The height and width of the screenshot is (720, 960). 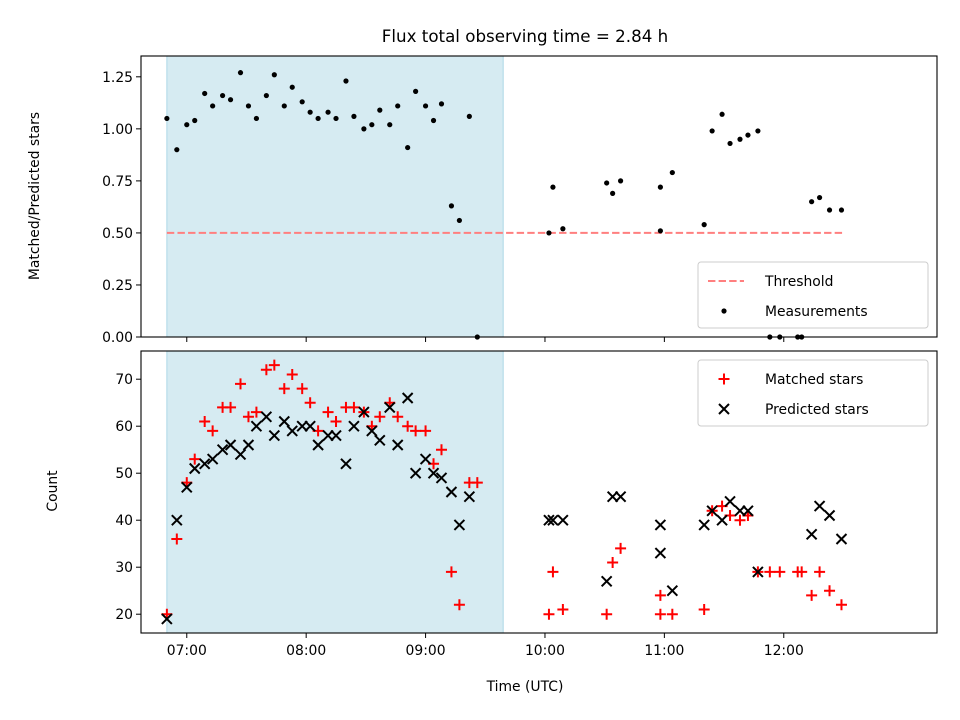 I want to click on top-shaded-span, so click(x=335, y=196).